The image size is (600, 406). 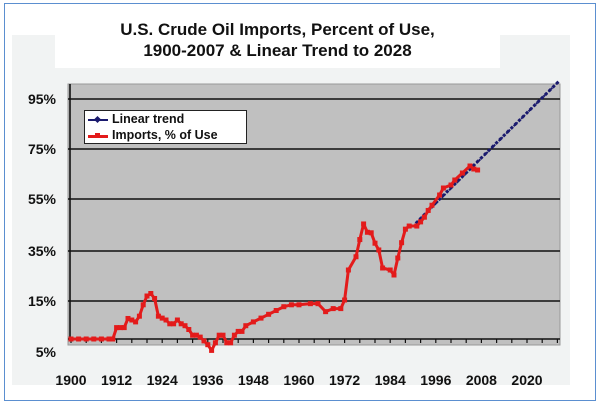 What do you see at coordinates (526, 380) in the screenshot?
I see `x-tick-label: 2020` at bounding box center [526, 380].